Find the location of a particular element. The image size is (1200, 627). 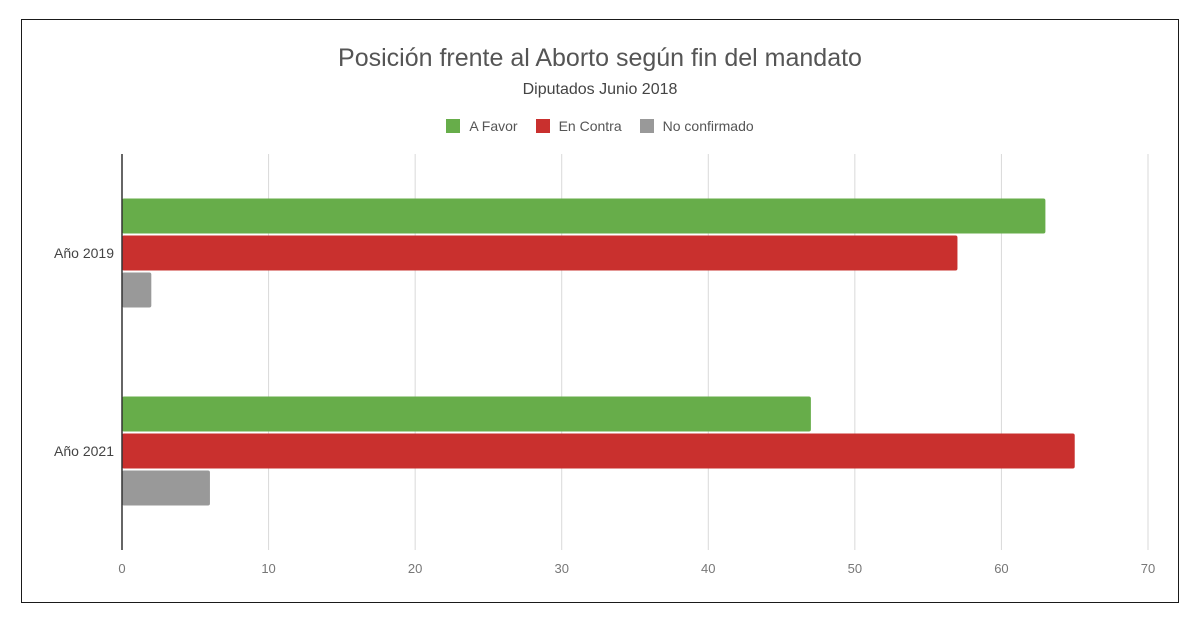

category-label-0: Año 2019 is located at coordinates (84, 253).